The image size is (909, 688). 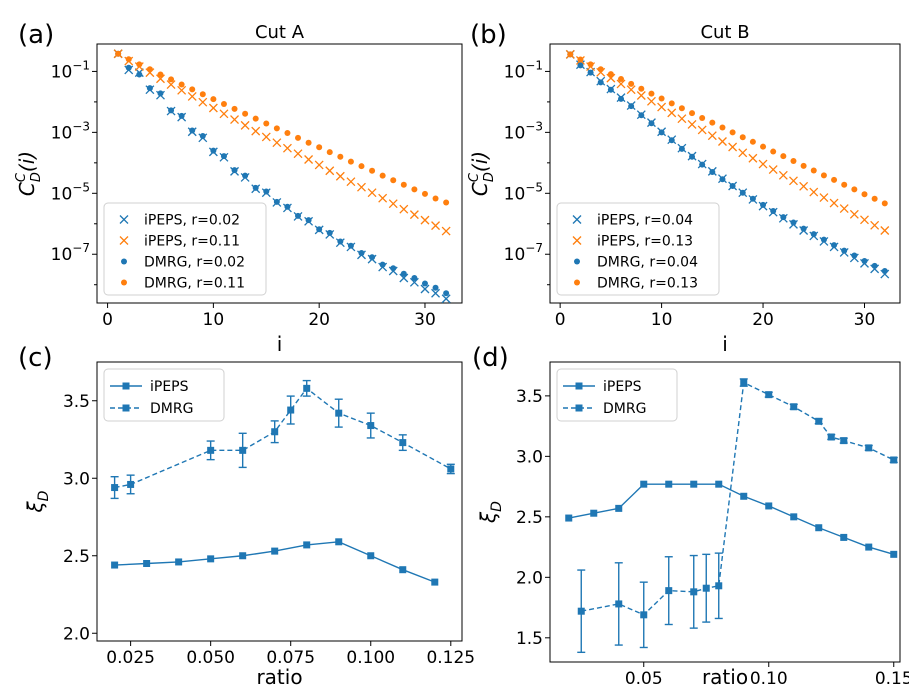 I want to click on y-tick-label: 10⁻¹, so click(x=70, y=70).